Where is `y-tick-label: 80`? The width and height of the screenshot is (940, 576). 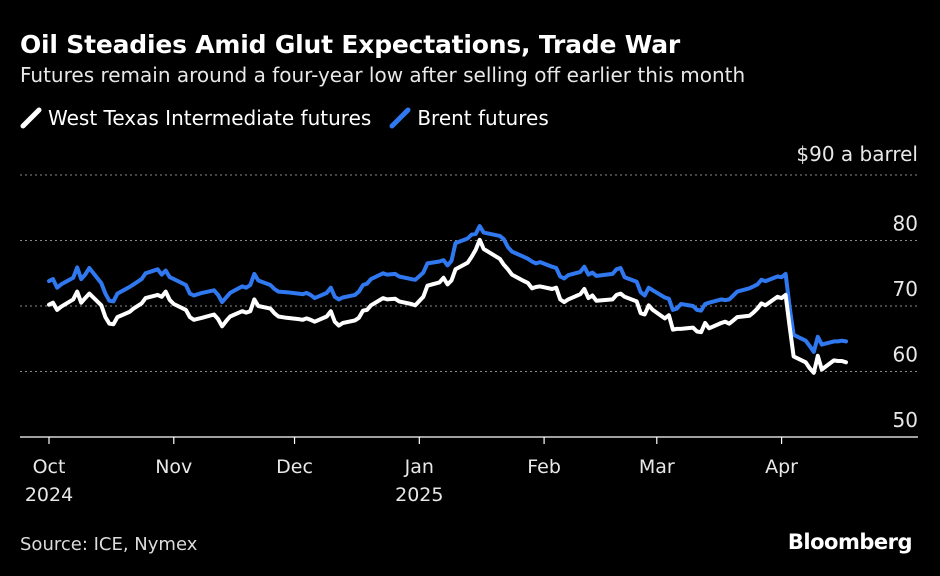
y-tick-label: 80 is located at coordinates (905, 224).